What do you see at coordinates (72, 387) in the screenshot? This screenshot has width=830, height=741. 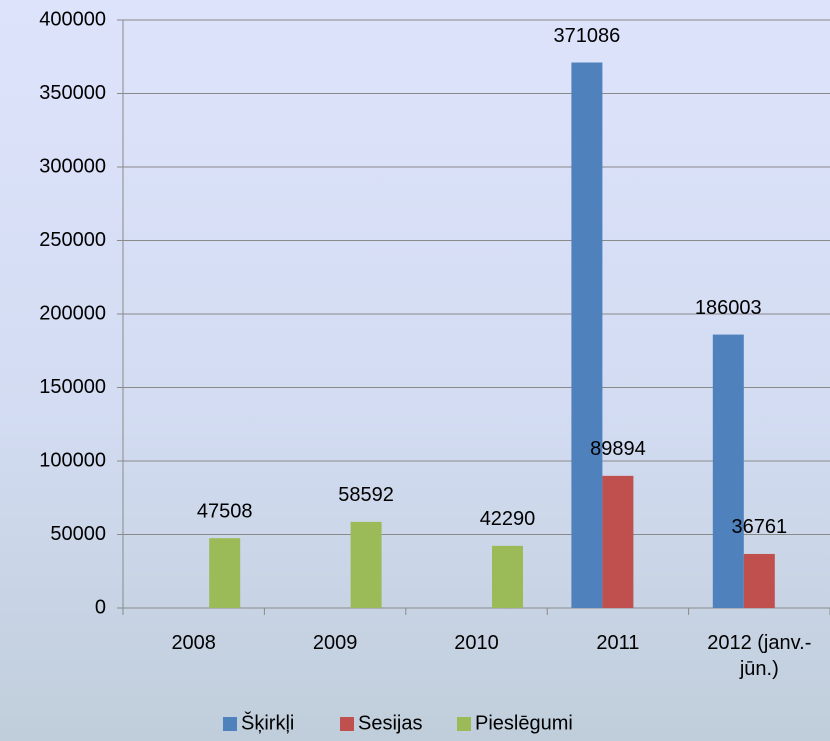 I see `y-tick-label: 150000` at bounding box center [72, 387].